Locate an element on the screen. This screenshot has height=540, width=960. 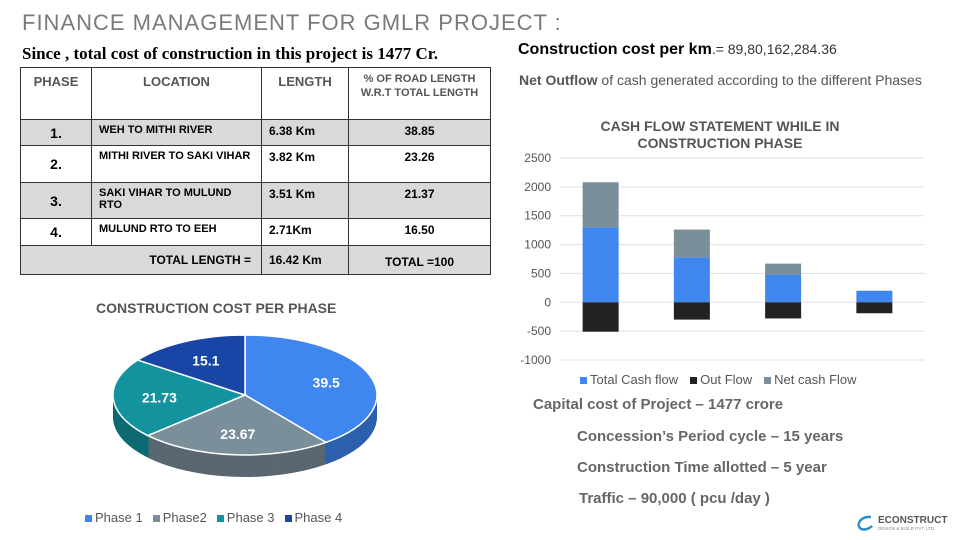
phase: 2. is located at coordinates (56, 164).